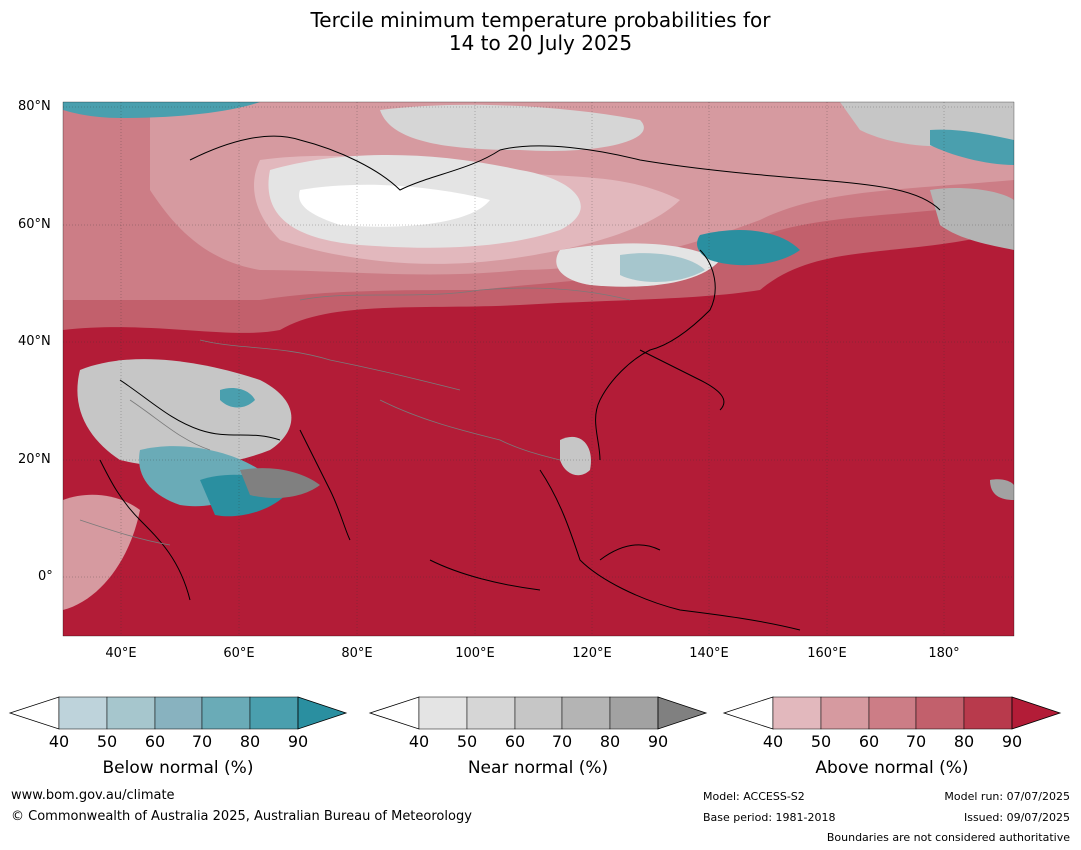 The image size is (1081, 850). Describe the element at coordinates (769, 817) in the screenshot. I see `base-period-text: Base period: 1981-2018` at that location.